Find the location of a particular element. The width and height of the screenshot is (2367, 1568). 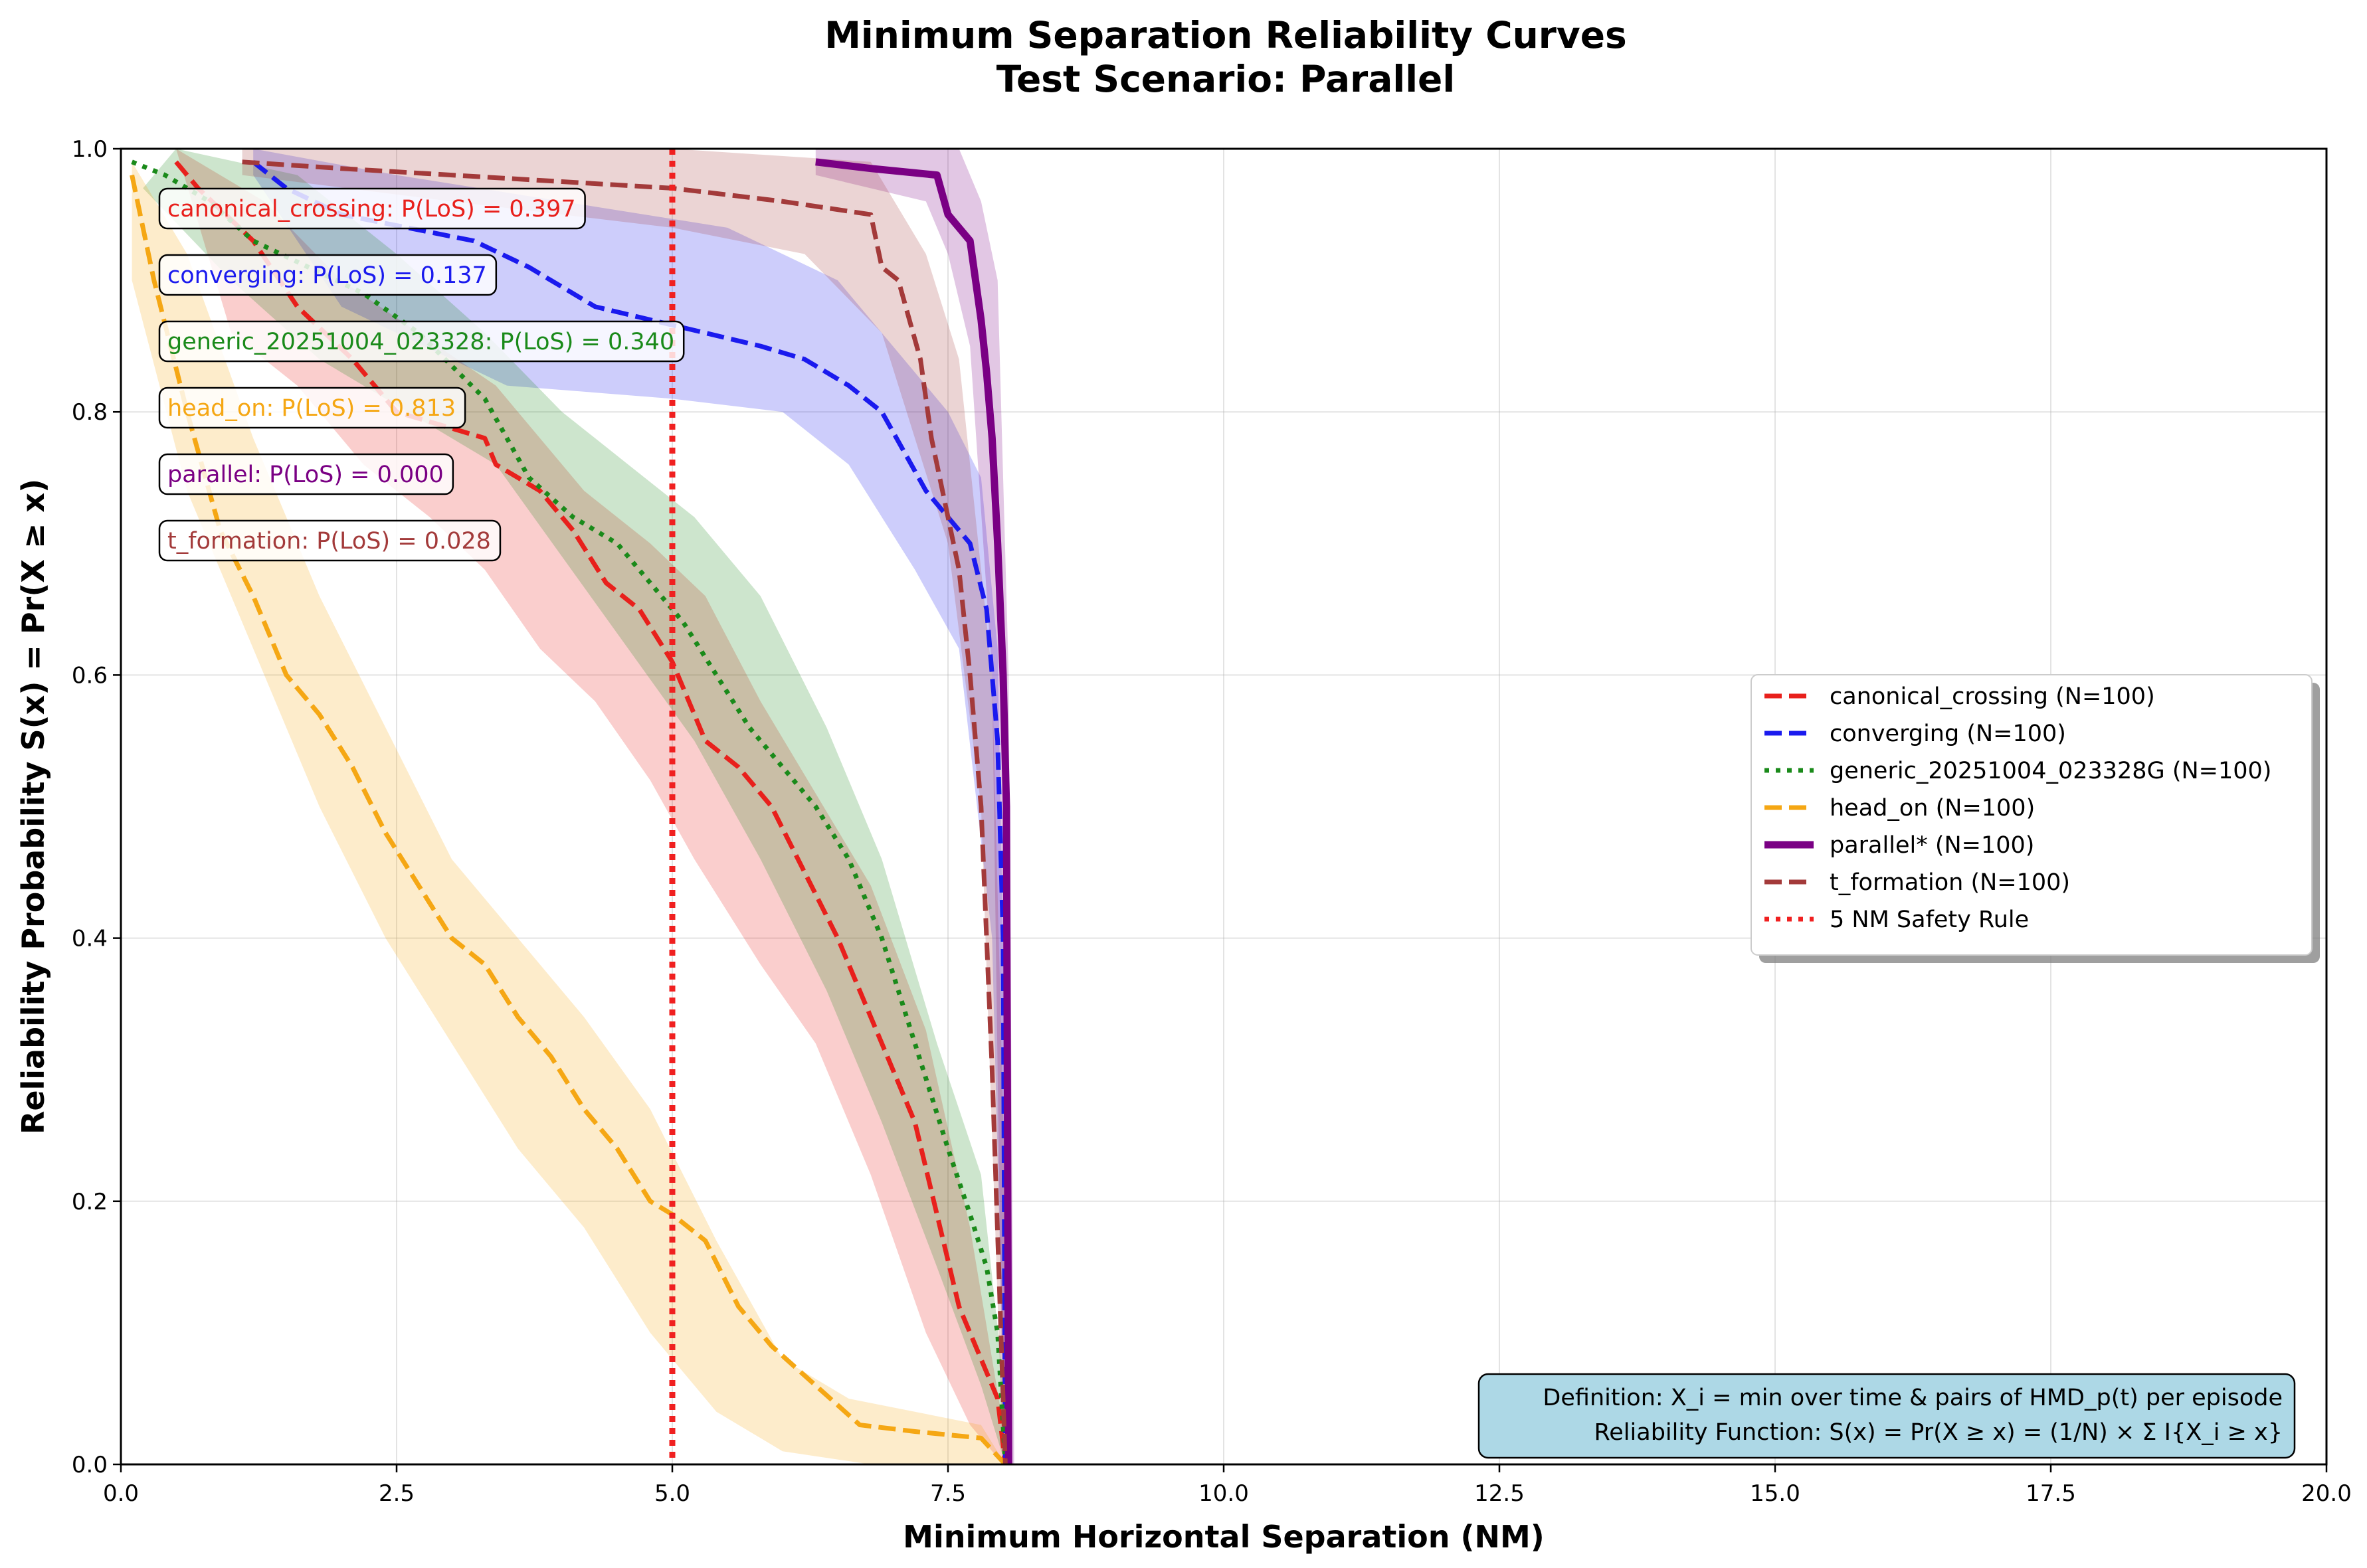

definition-box-bg is located at coordinates (1887, 1416).